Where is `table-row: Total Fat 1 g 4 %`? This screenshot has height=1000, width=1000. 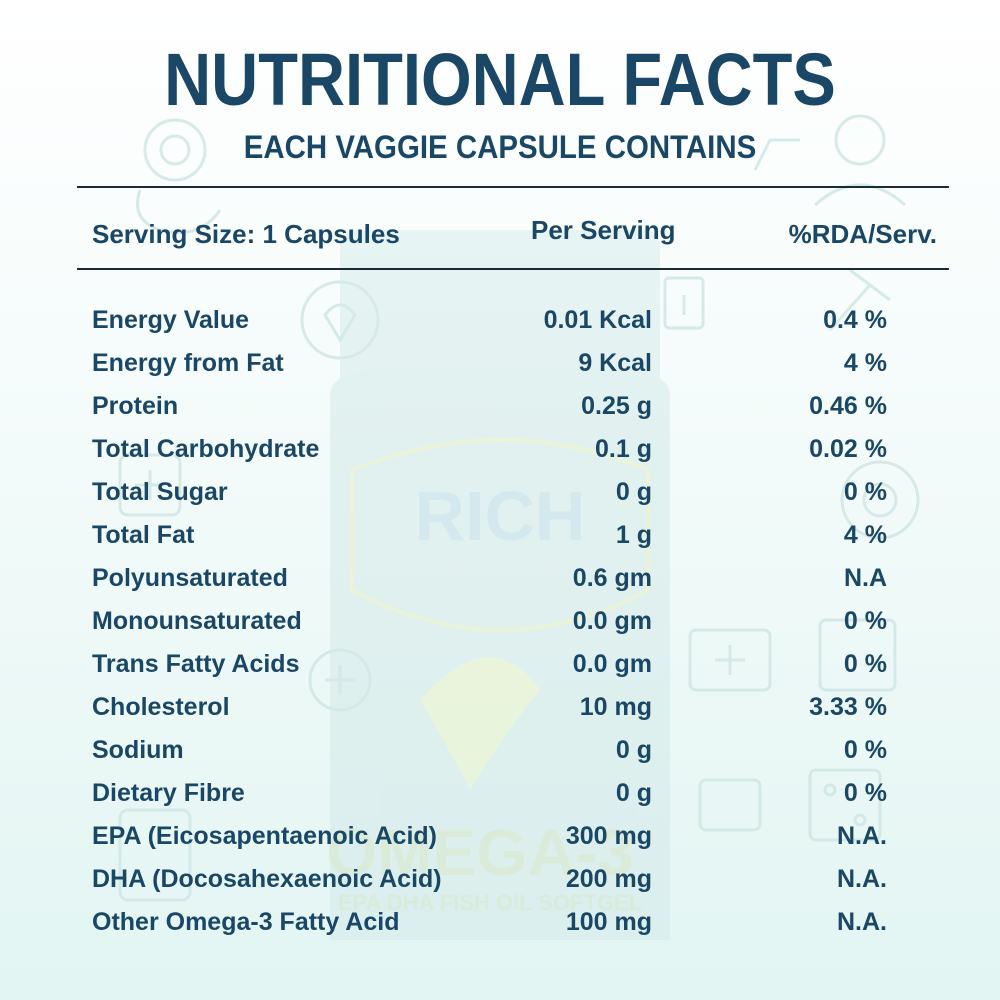
table-row: Total Fat 1 g 4 % is located at coordinates (500, 535).